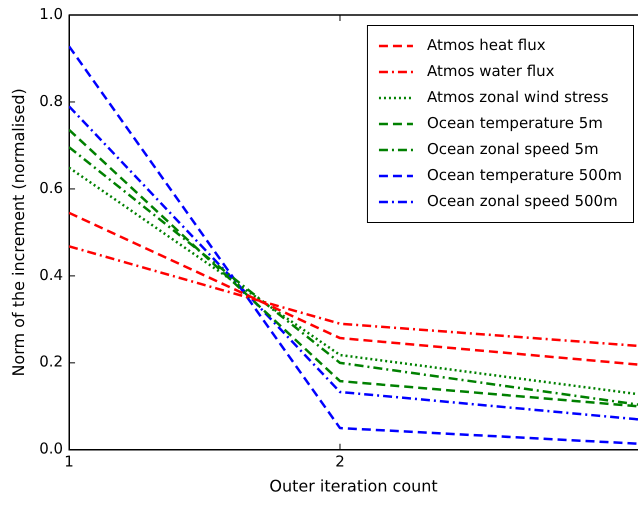 The width and height of the screenshot is (638, 505). What do you see at coordinates (514, 123) in the screenshot?
I see `legend-label: Ocean temperature 5m` at bounding box center [514, 123].